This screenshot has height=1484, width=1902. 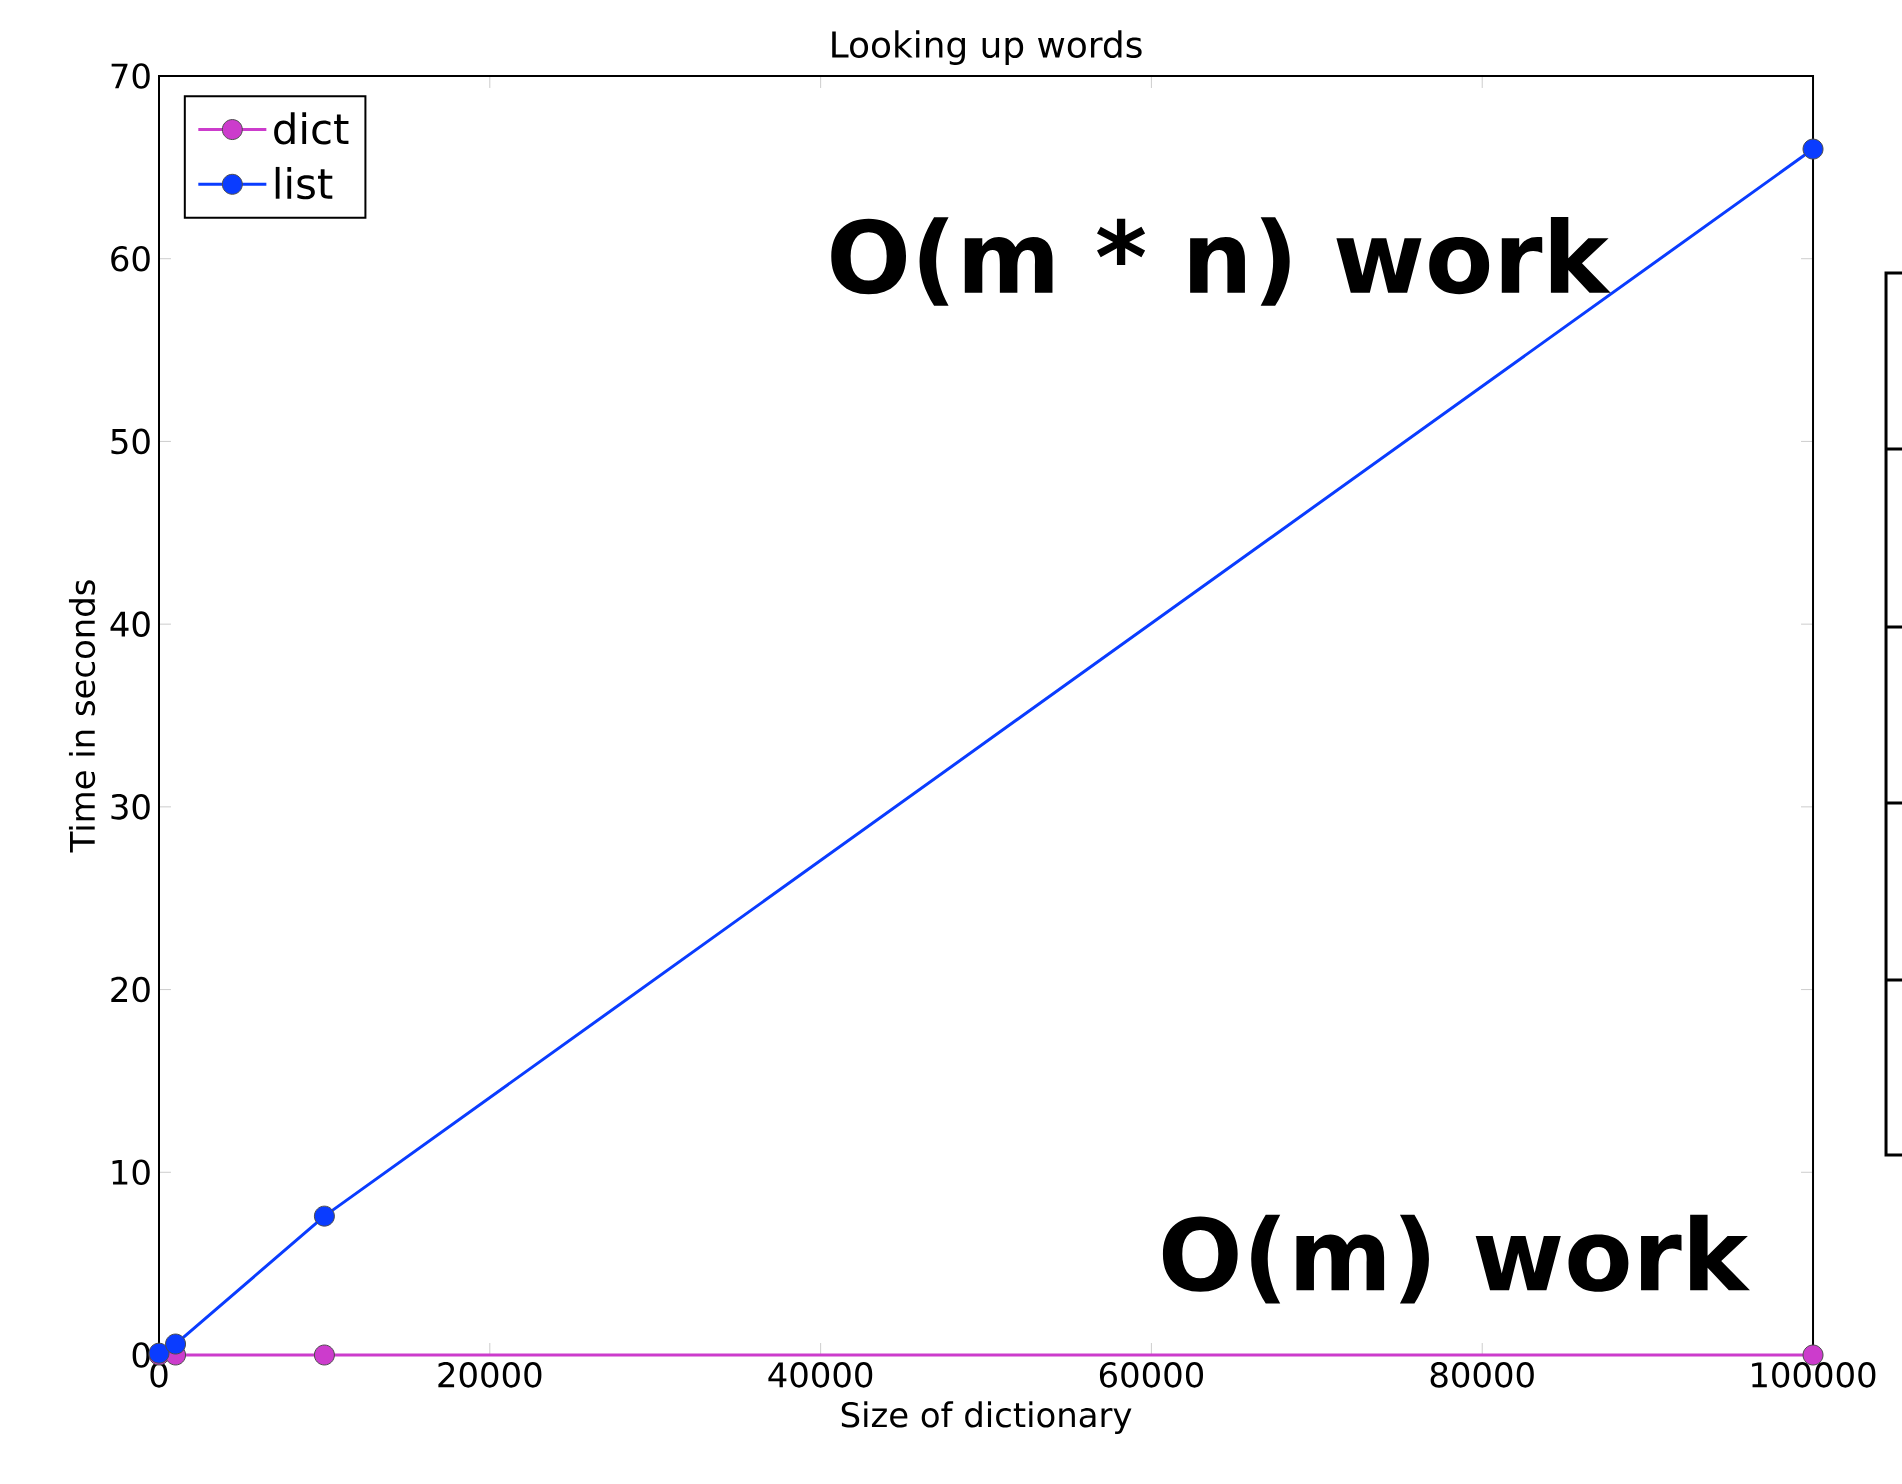 What do you see at coordinates (1814, 1375) in the screenshot?
I see `x-tick-label: 100000` at bounding box center [1814, 1375].